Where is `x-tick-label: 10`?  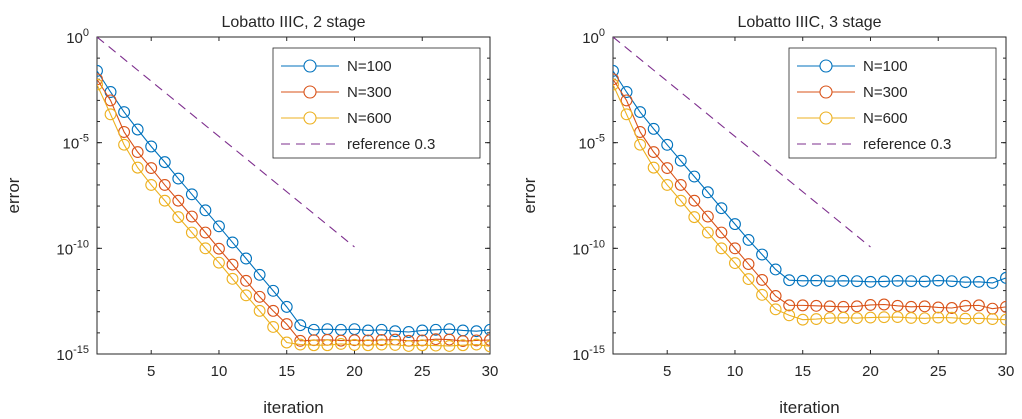
x-tick-label: 10 is located at coordinates (219, 371).